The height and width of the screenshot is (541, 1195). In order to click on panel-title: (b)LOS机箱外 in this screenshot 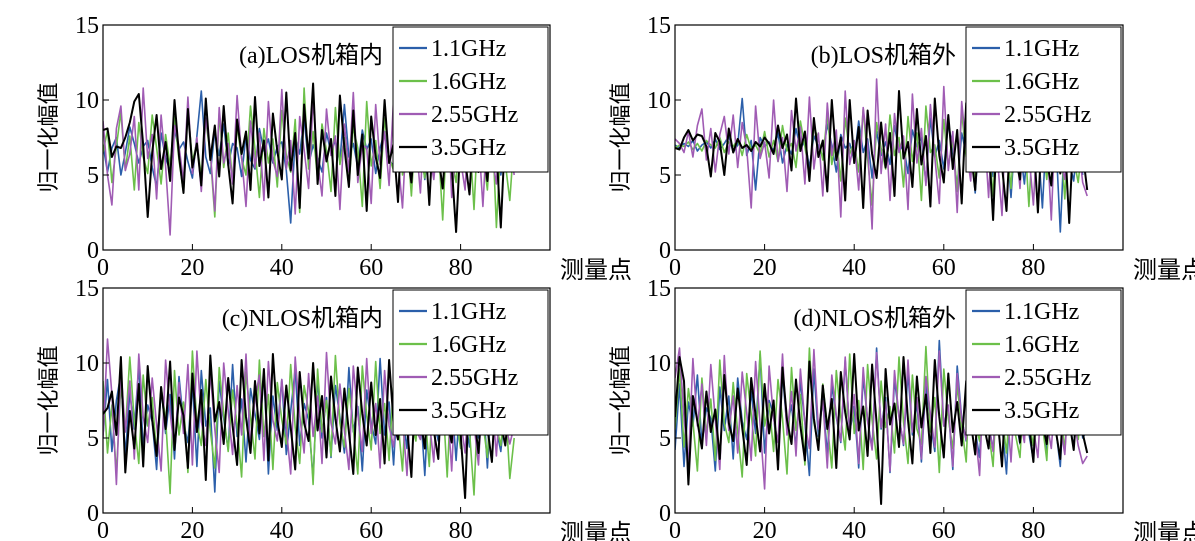, I will do `click(883, 55)`.